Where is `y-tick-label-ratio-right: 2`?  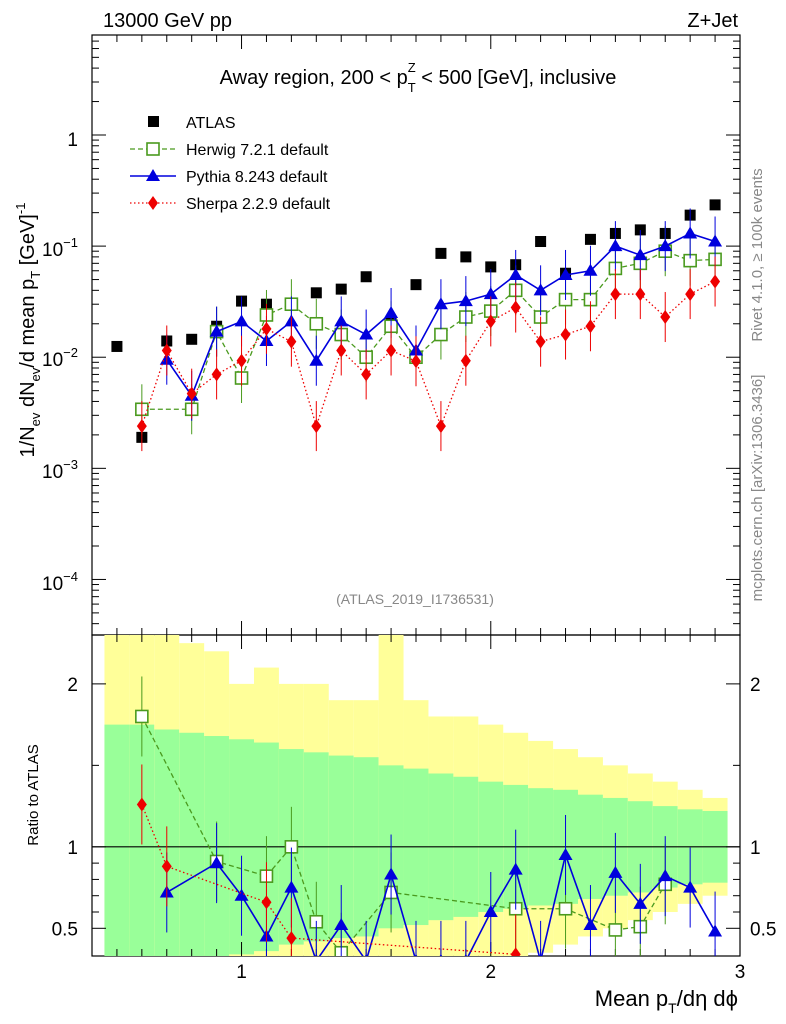 y-tick-label-ratio-right: 2 is located at coordinates (755, 685).